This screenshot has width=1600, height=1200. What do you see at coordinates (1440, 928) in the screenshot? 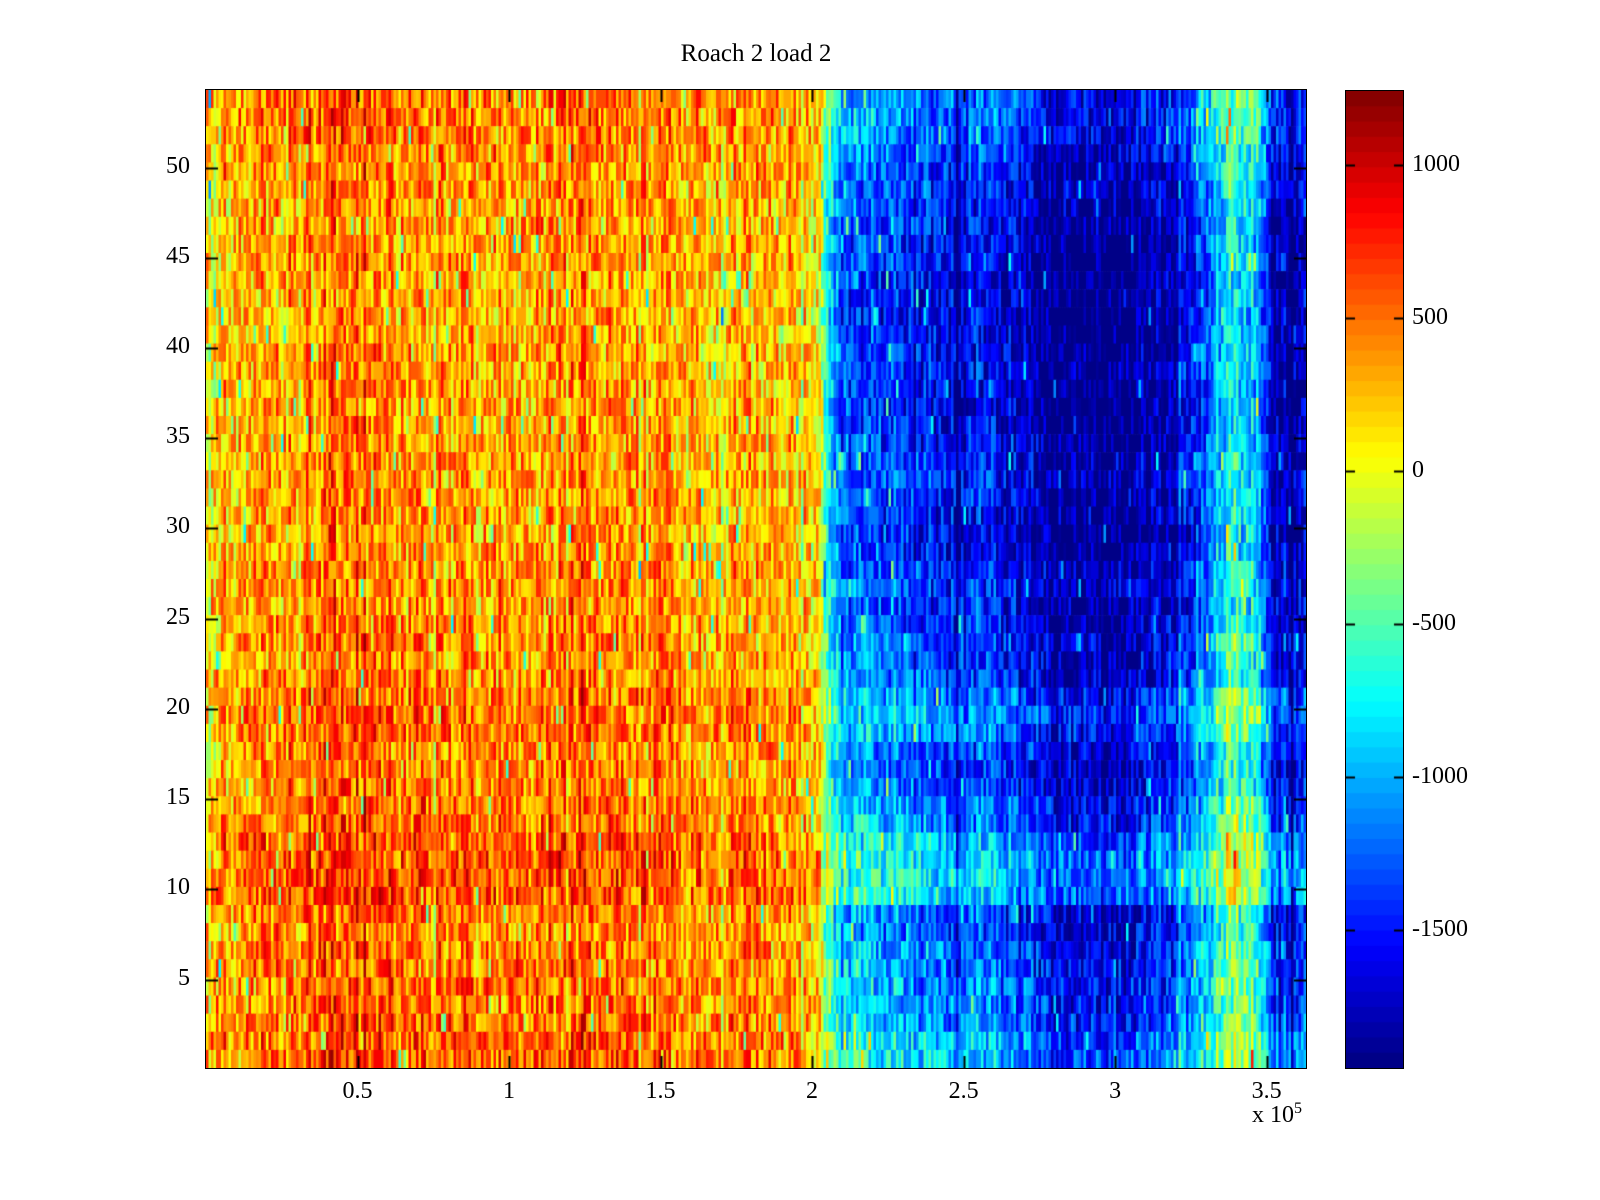
I see `colorbar-tick-label--1500: -1500` at bounding box center [1440, 928].